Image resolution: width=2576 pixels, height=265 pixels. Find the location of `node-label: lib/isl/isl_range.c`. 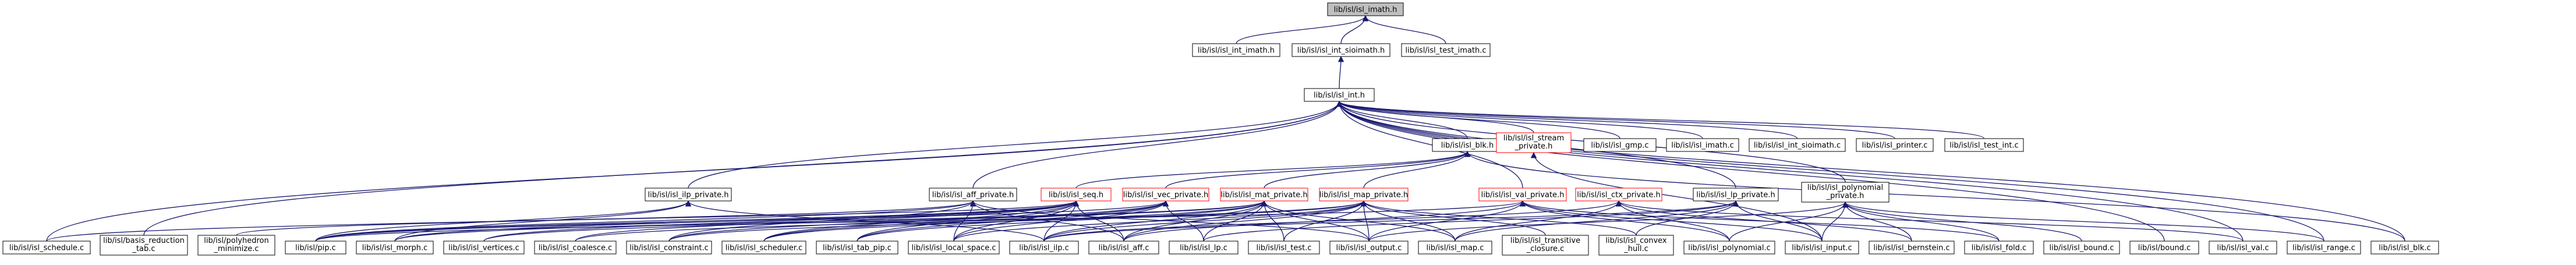

node-label: lib/isl/isl_range.c is located at coordinates (2323, 249).